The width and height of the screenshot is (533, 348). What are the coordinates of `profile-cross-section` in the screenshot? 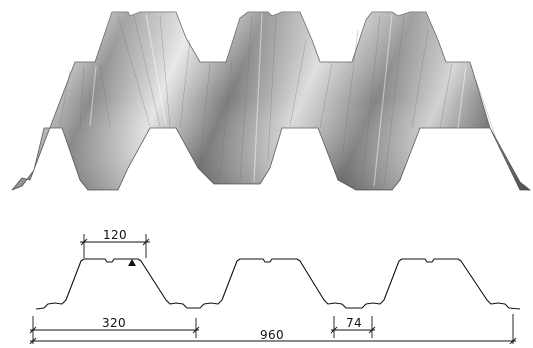 It's located at (278, 284).